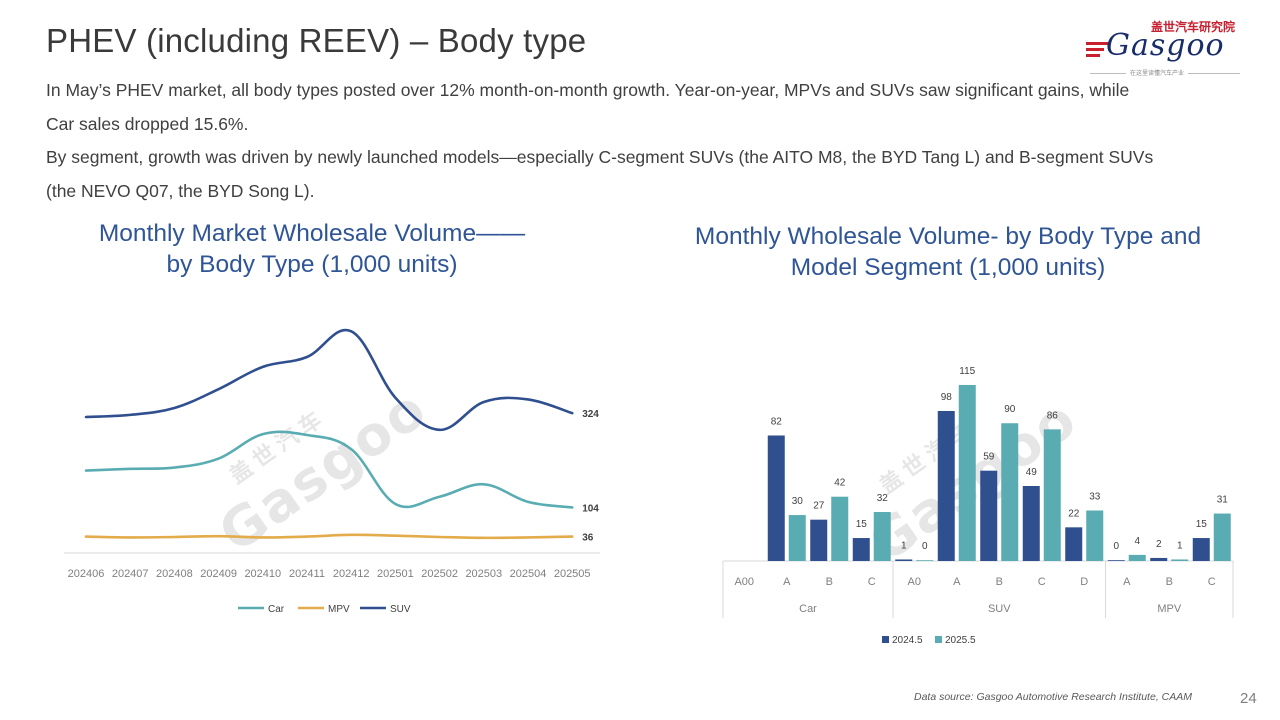  I want to click on logo-speed-bars-icon, so click(1097, 51).